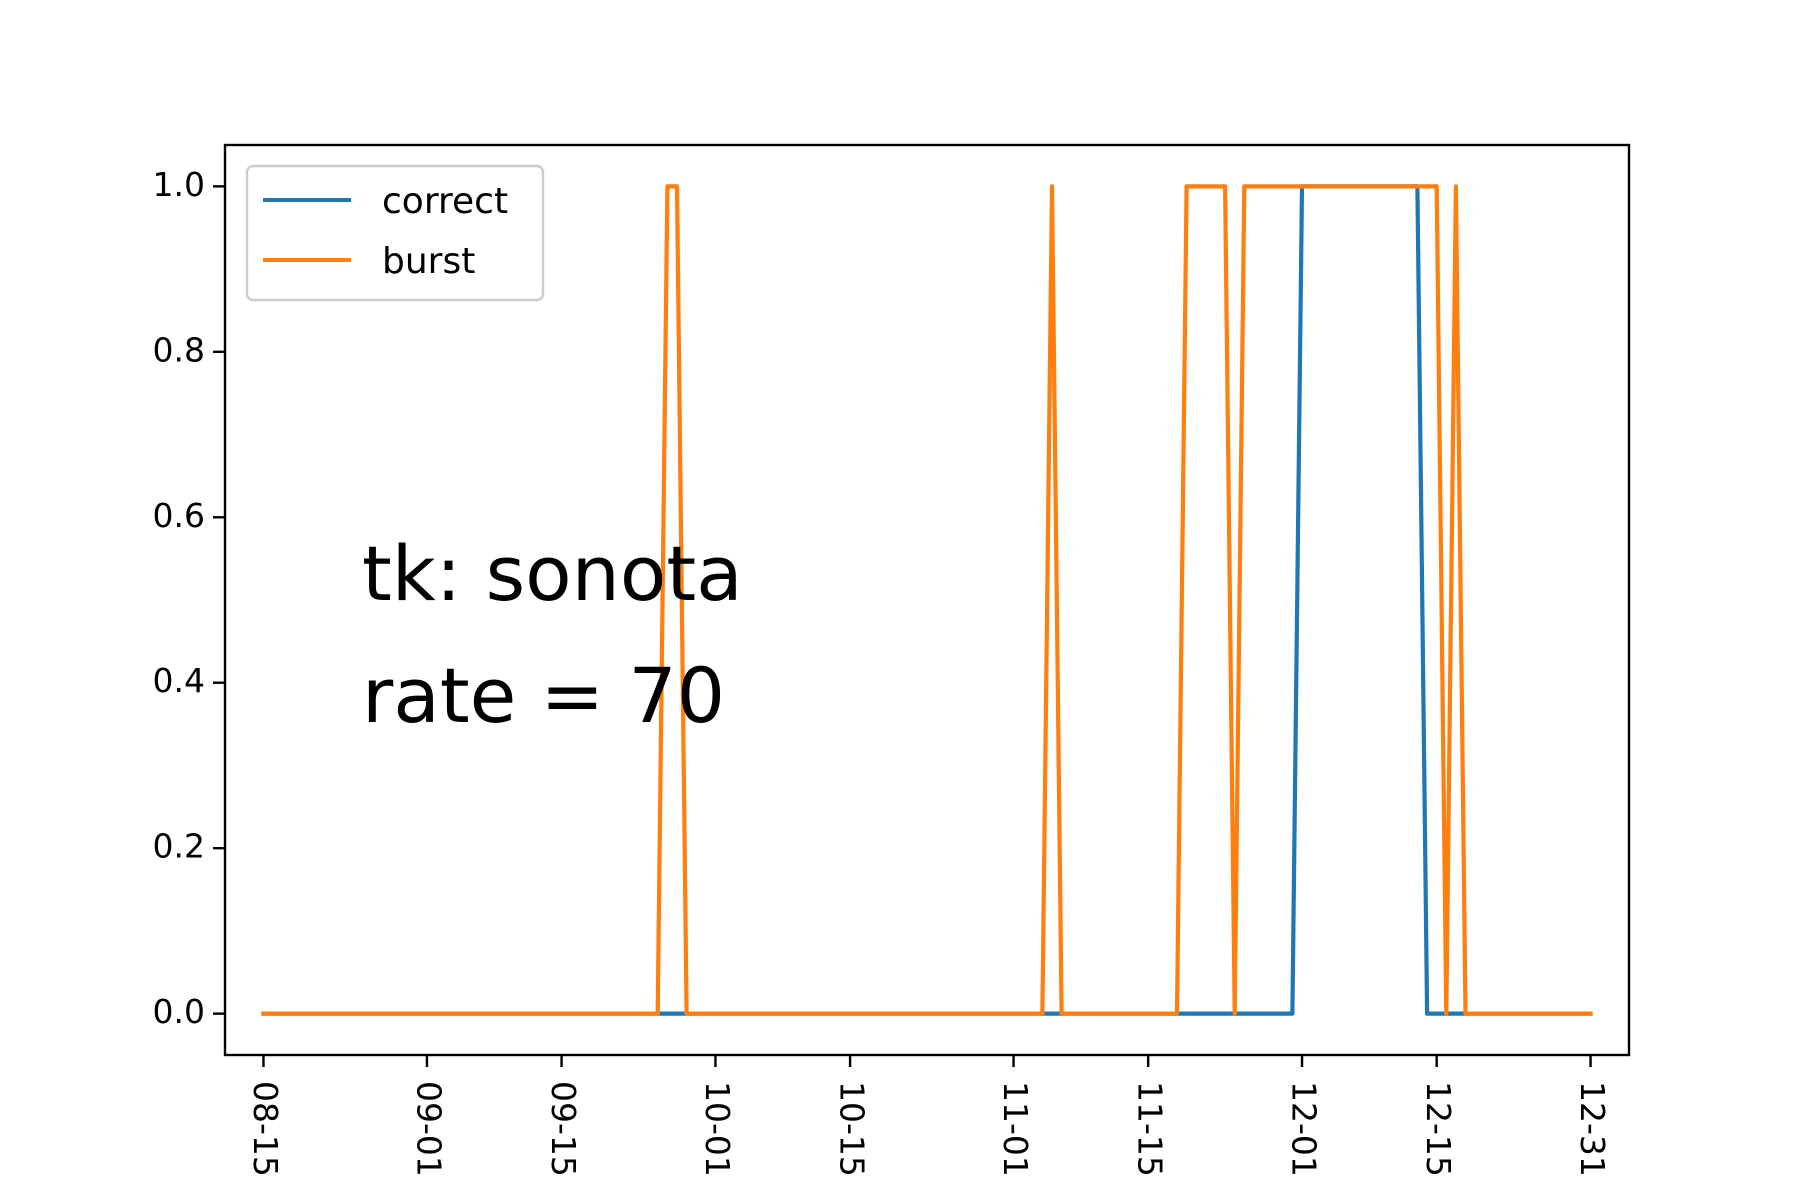 Image resolution: width=1800 pixels, height=1200 pixels. Describe the element at coordinates (1438, 1129) in the screenshot. I see `x-tick-label: 12-15` at that location.